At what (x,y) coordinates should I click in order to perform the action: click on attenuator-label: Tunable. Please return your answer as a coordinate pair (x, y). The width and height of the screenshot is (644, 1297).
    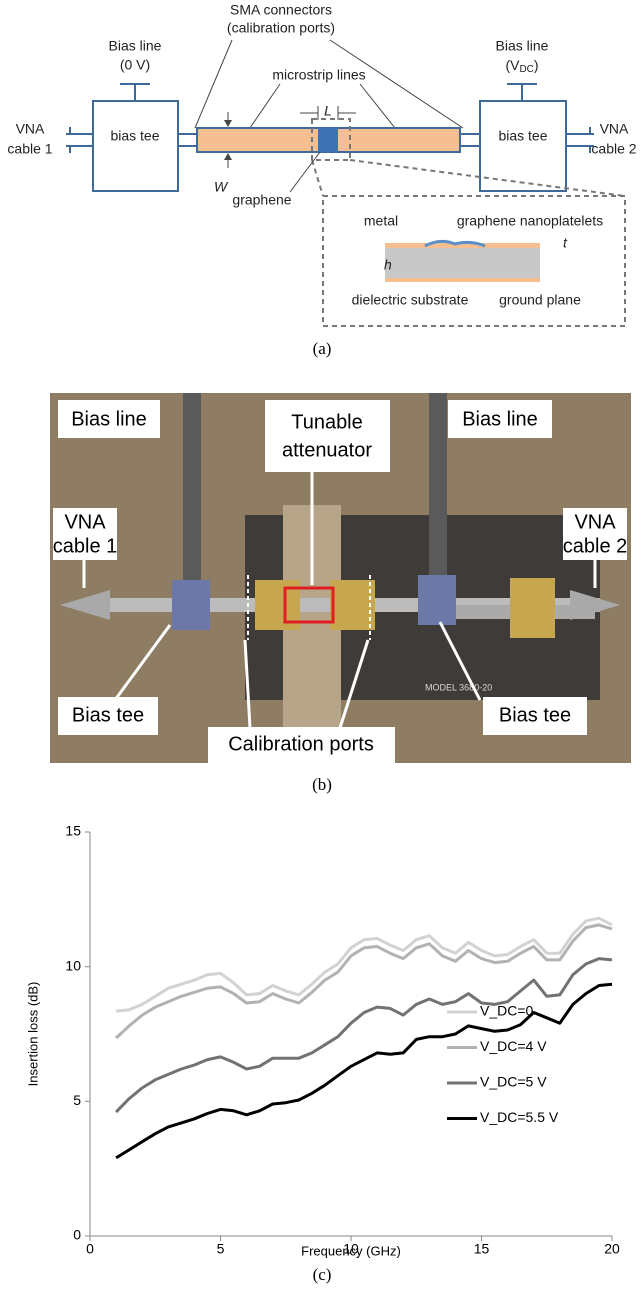
    Looking at the image, I should click on (327, 422).